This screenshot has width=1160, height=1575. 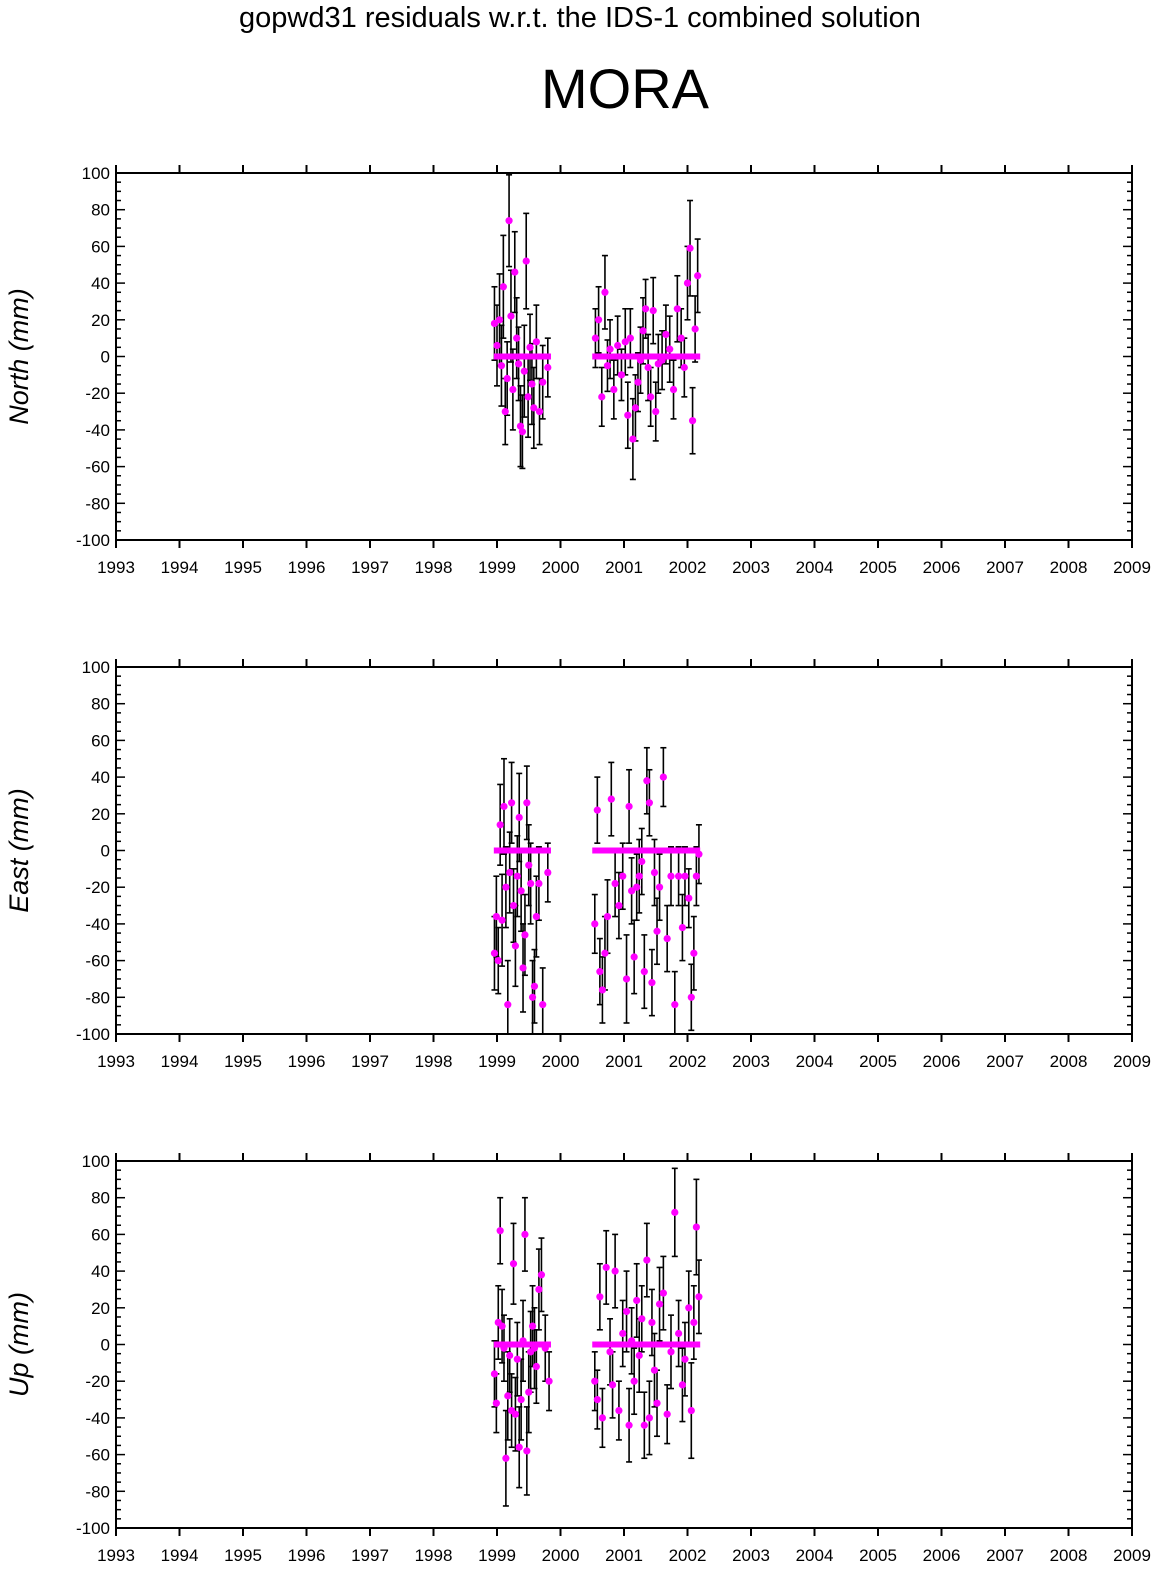 What do you see at coordinates (434, 1555) in the screenshot?
I see `up-x-tick-label: 1998` at bounding box center [434, 1555].